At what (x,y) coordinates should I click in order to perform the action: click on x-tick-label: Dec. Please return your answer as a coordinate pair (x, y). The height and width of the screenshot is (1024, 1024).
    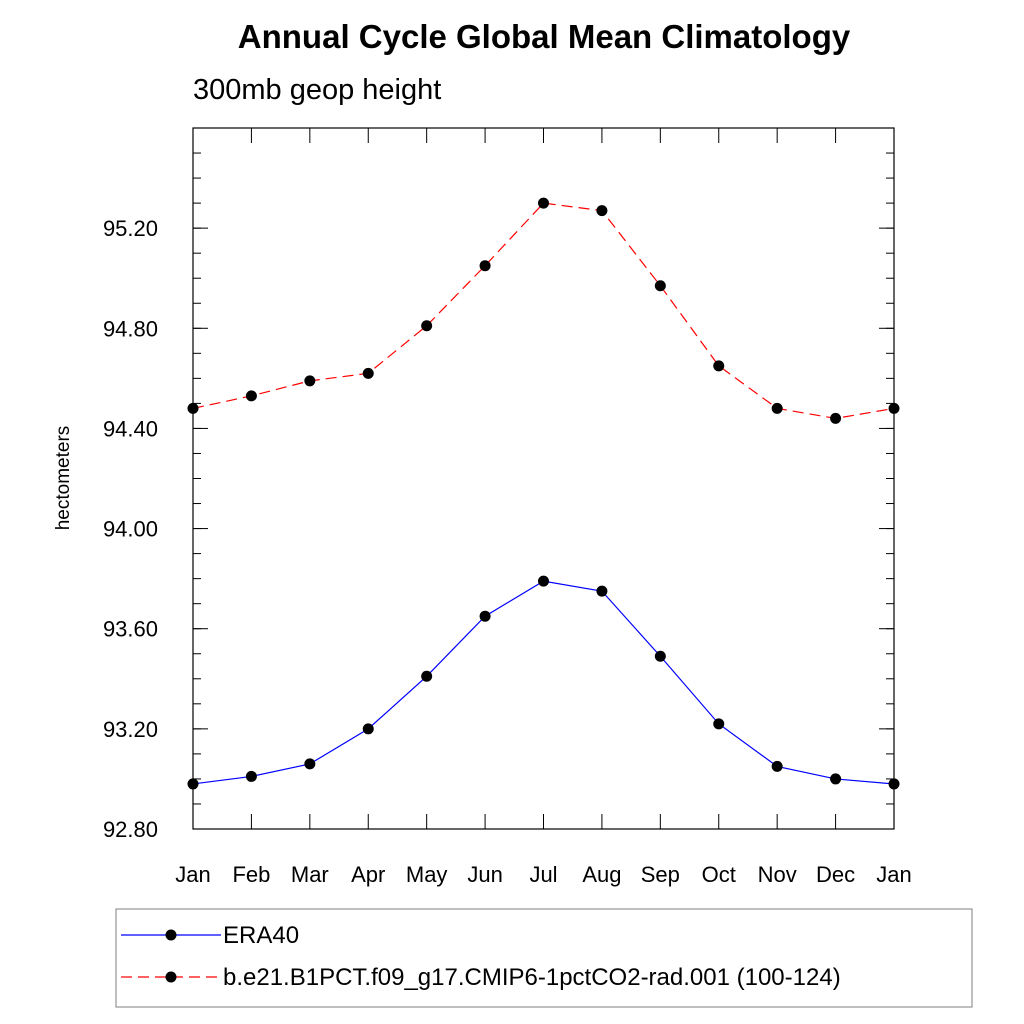
    Looking at the image, I should click on (835, 874).